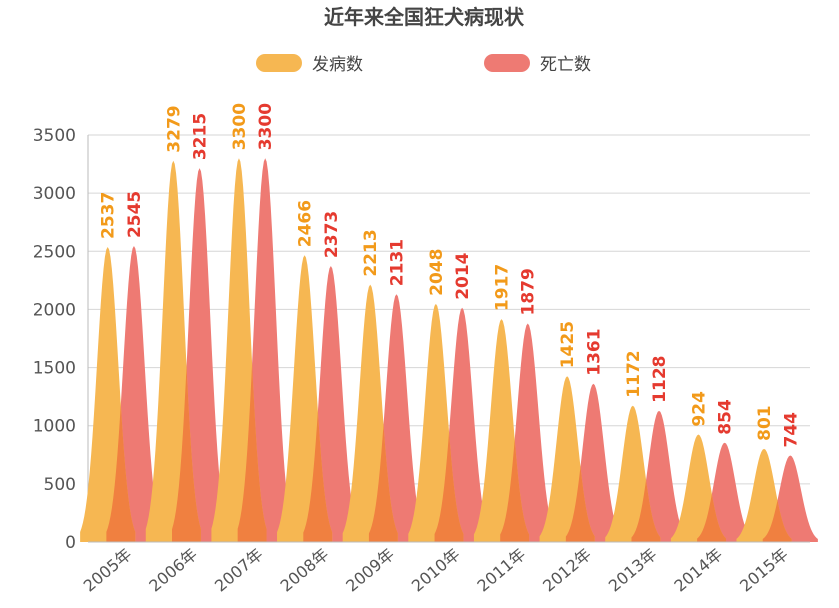 The width and height of the screenshot is (839, 608). What do you see at coordinates (174, 128) in the screenshot?
I see `data-label-incidence: 3279` at bounding box center [174, 128].